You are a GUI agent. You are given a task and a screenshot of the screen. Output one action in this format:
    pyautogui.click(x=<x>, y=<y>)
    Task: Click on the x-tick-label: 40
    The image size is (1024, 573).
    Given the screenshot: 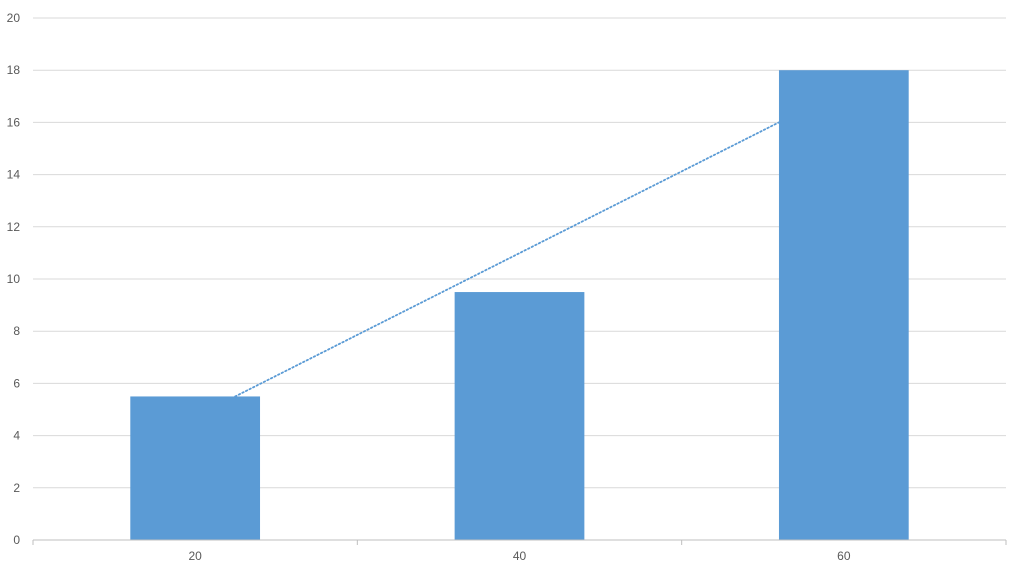 What is the action you would take?
    pyautogui.click(x=520, y=556)
    